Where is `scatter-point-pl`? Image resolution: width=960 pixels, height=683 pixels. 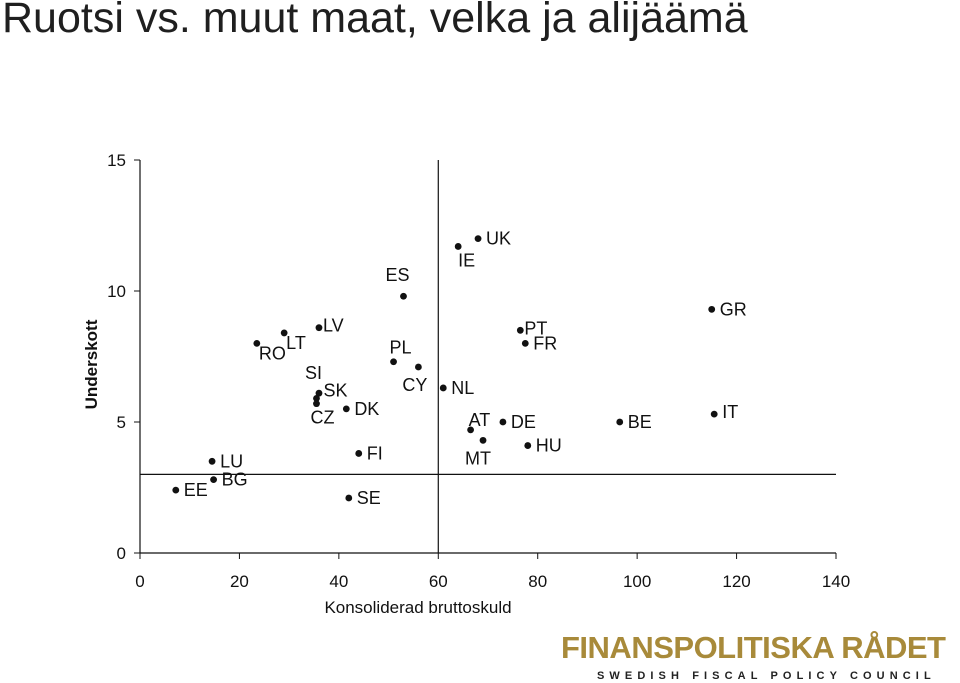 scatter-point-pl is located at coordinates (393, 362).